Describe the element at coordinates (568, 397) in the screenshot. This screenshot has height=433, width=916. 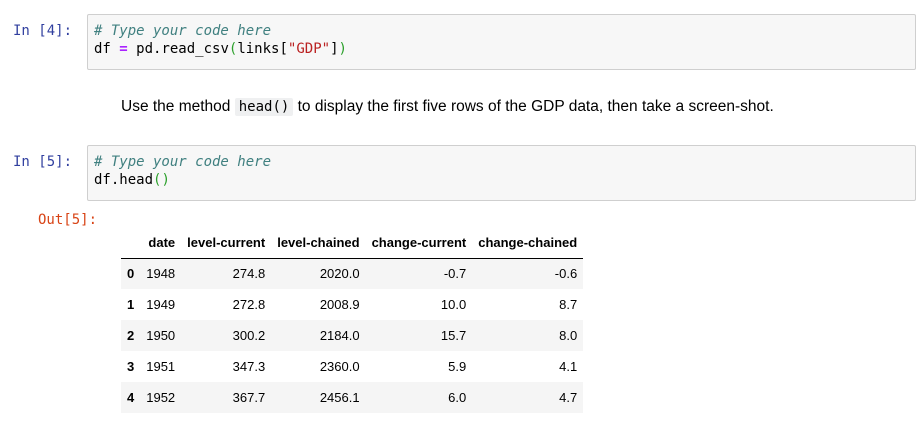
I see `table-cell: 4.7` at that location.